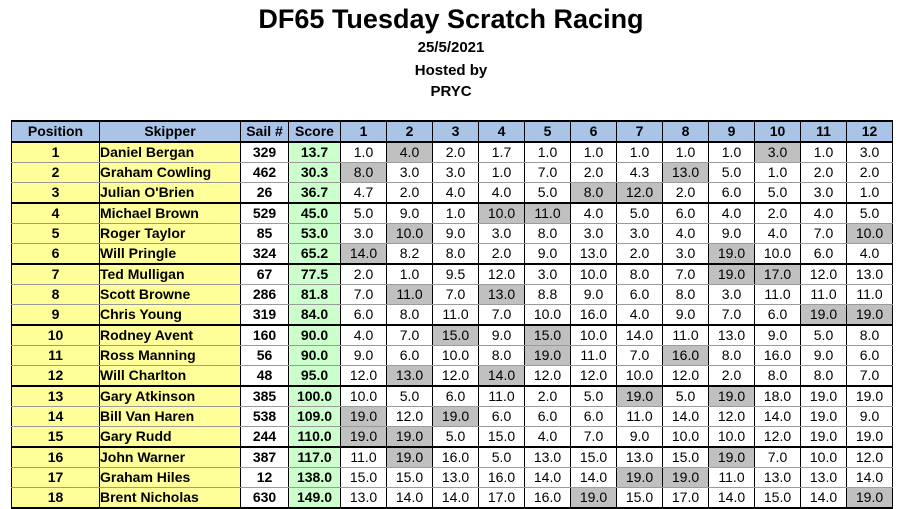  I want to click on column-header-position: Position, so click(55, 131).